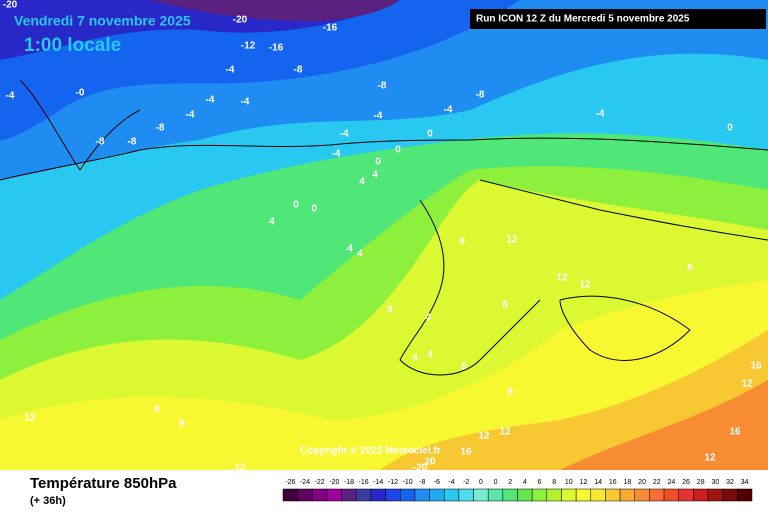 The image size is (768, 517). Describe the element at coordinates (496, 482) in the screenshot. I see `legend-tick: 0` at that location.